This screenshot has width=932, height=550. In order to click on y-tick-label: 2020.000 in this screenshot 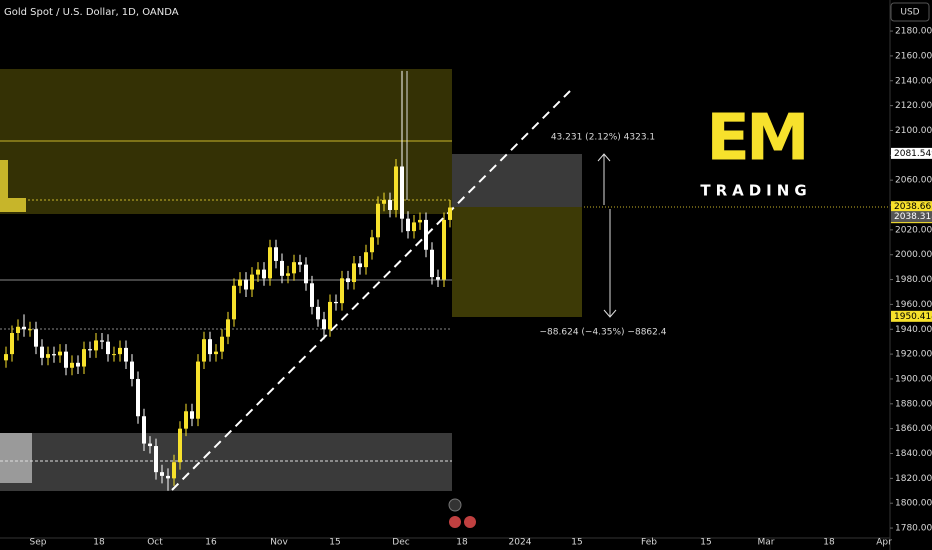, I will do `click(913, 230)`.